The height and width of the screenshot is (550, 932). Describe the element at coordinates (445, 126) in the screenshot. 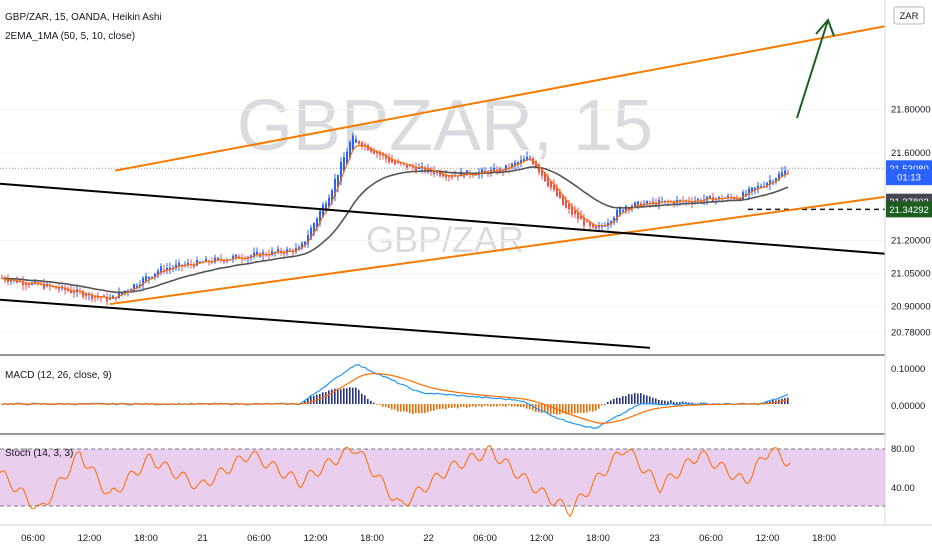

I see `watermark-symbol: GBPZAR, 15` at that location.